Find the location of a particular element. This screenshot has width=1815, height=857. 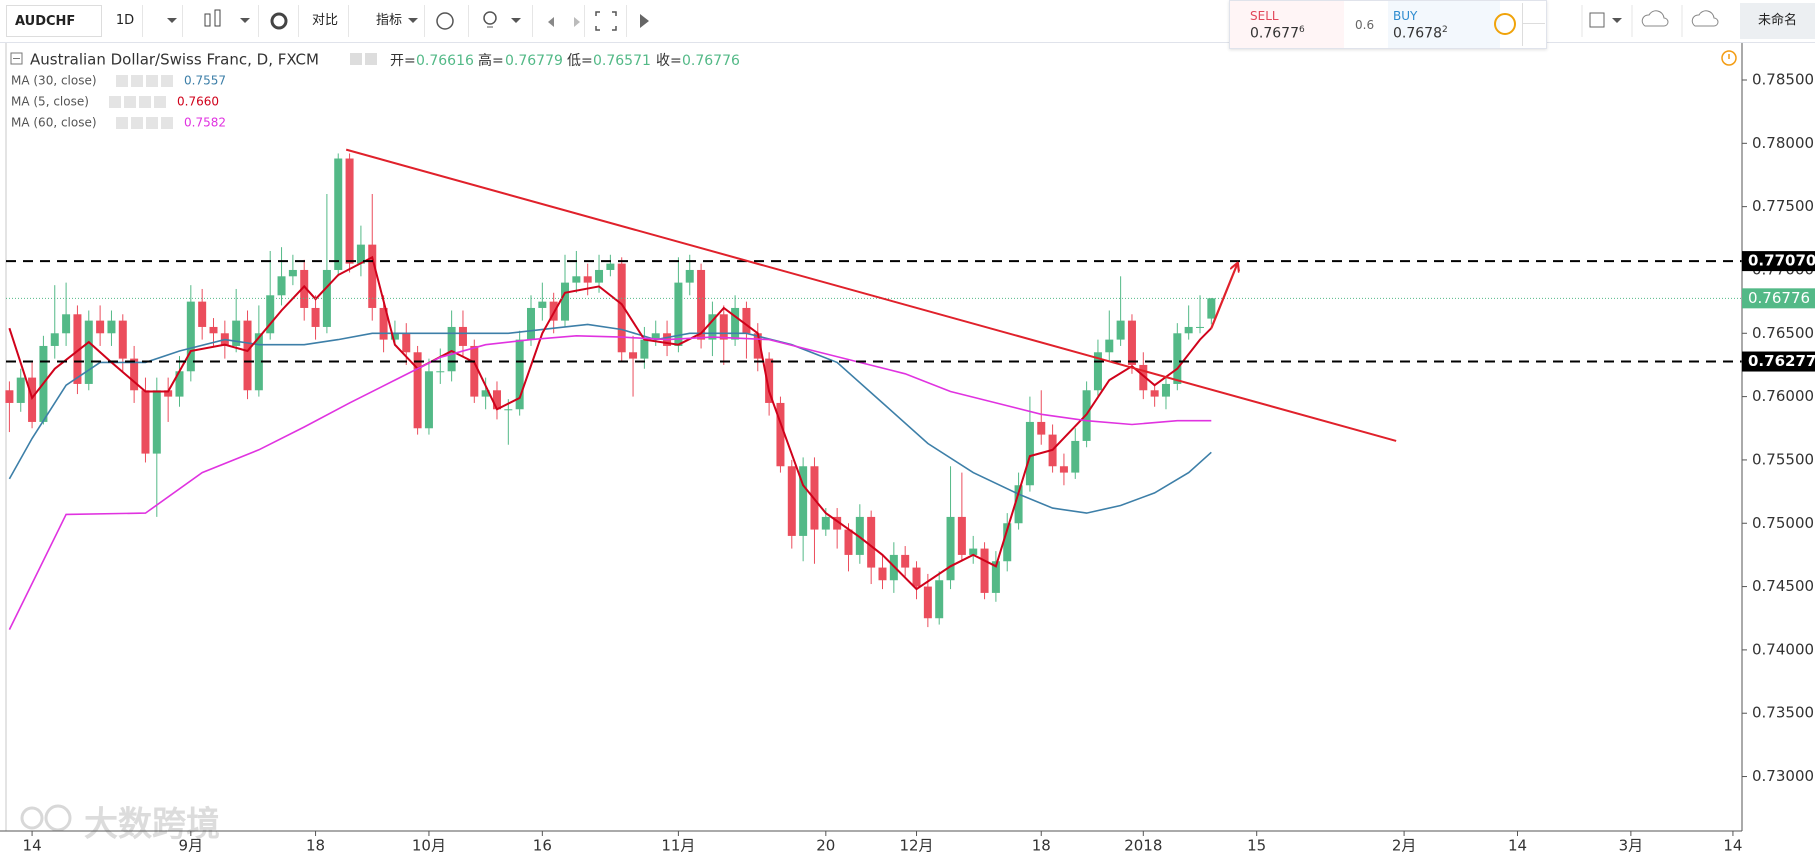

arrow is located at coordinates (1223, 296).